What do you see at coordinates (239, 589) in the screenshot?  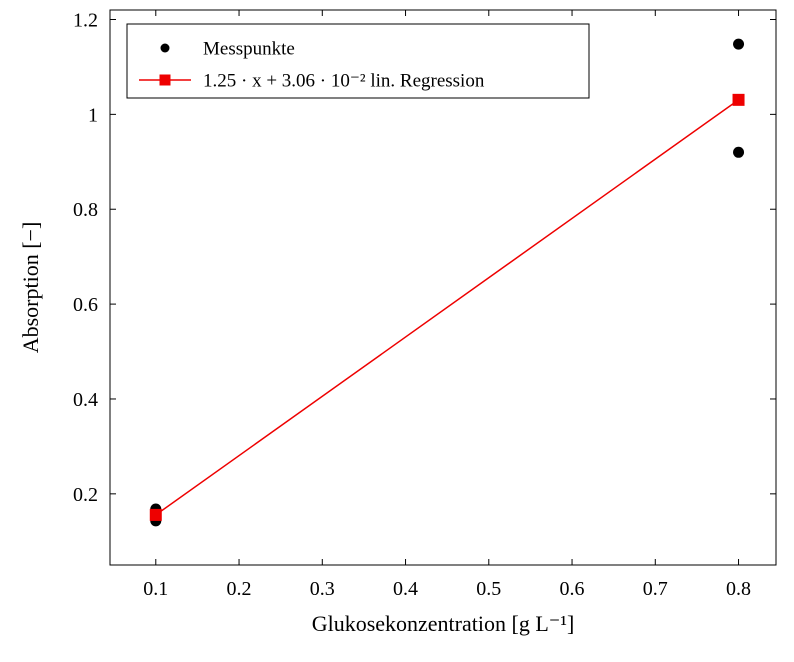 I see `x-tick-label: 0.2` at bounding box center [239, 589].